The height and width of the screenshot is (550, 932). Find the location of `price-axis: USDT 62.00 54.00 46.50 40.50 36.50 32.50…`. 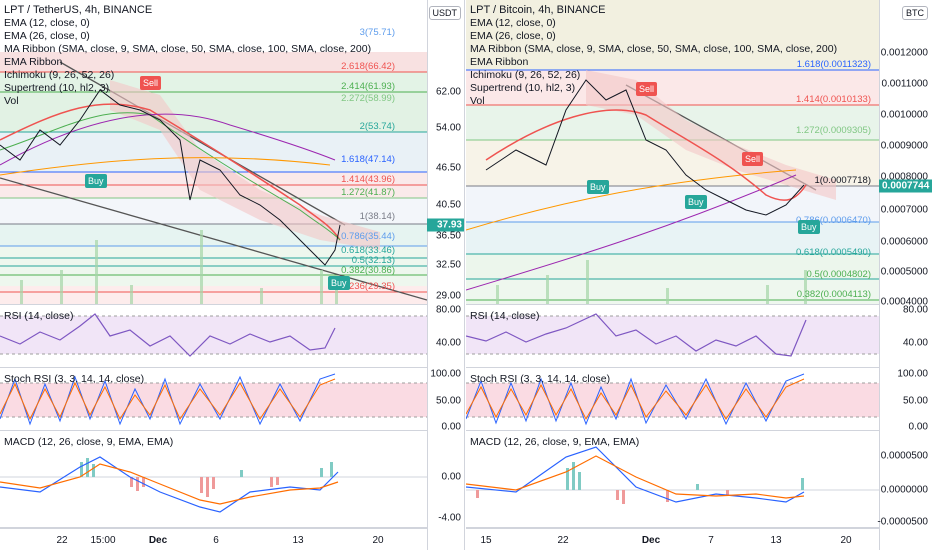

price-axis: USDT 62.00 54.00 46.50 40.50 36.50 32.50… is located at coordinates (445, 275).